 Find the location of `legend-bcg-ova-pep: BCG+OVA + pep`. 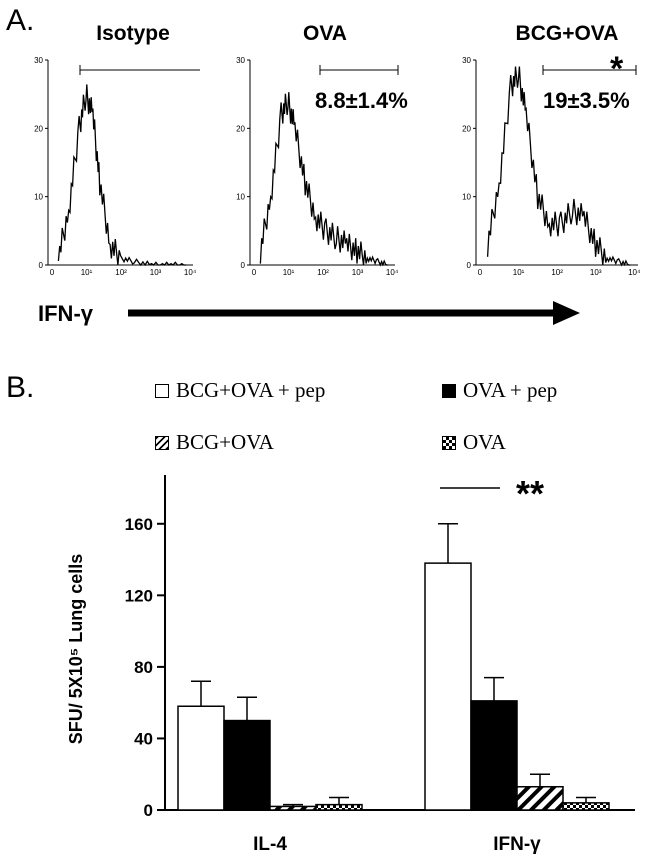

legend-bcg-ova-pep: BCG+OVA + pep is located at coordinates (240, 390).